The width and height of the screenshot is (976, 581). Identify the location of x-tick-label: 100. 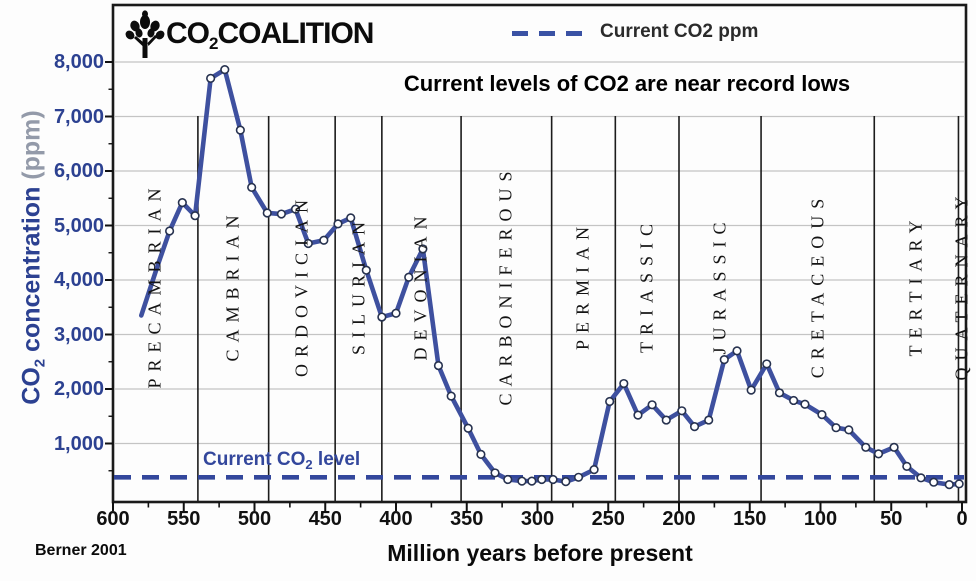
(820, 519).